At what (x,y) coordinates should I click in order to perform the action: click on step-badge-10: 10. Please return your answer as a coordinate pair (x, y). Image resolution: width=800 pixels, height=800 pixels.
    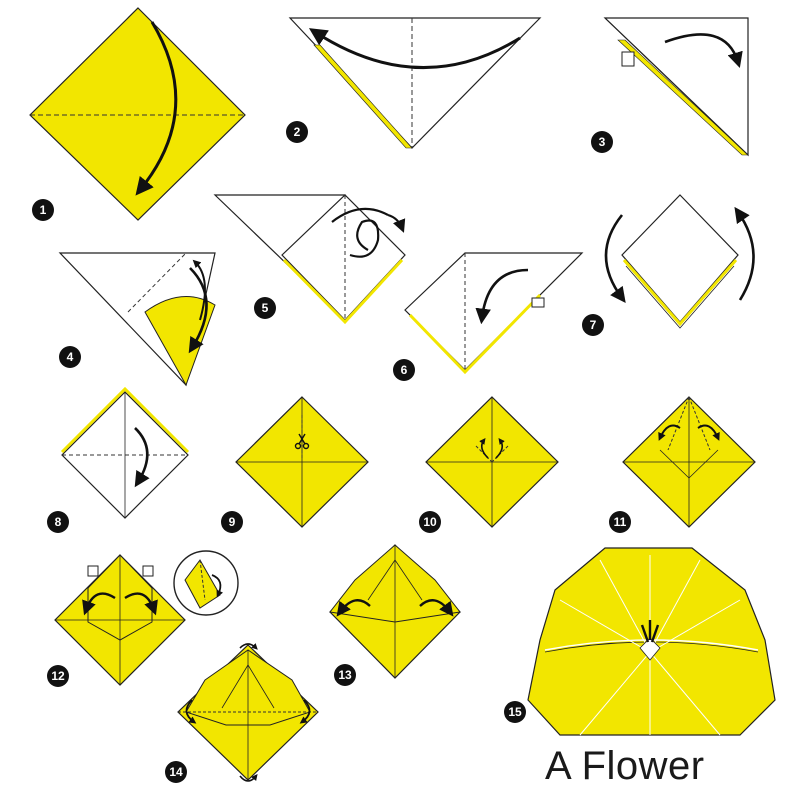
    Looking at the image, I should click on (430, 522).